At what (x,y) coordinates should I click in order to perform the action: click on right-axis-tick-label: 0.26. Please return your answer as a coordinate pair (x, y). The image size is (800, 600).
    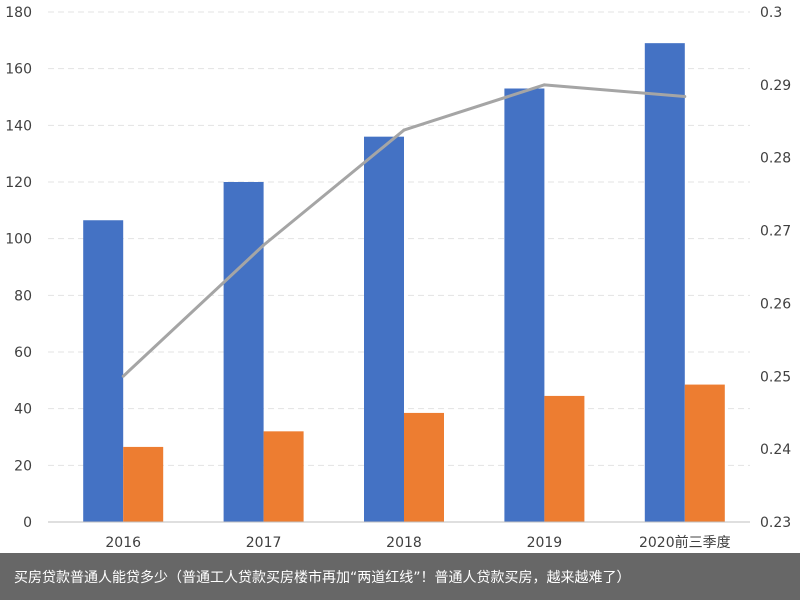
    Looking at the image, I should click on (775, 304).